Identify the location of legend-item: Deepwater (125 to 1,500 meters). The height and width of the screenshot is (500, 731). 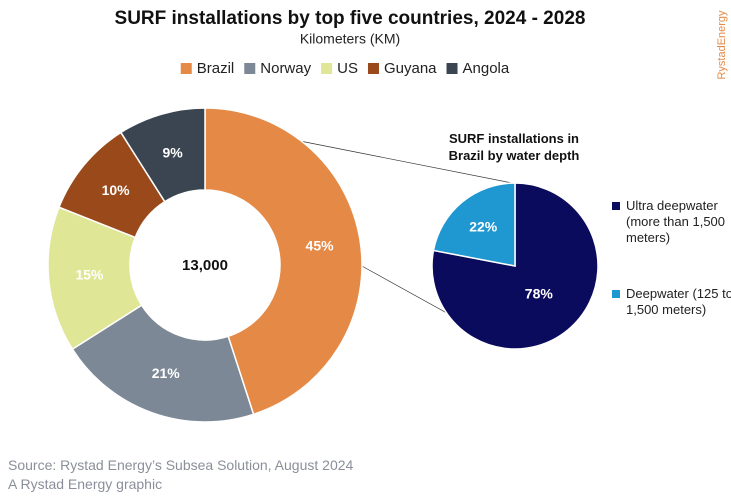
(671, 302).